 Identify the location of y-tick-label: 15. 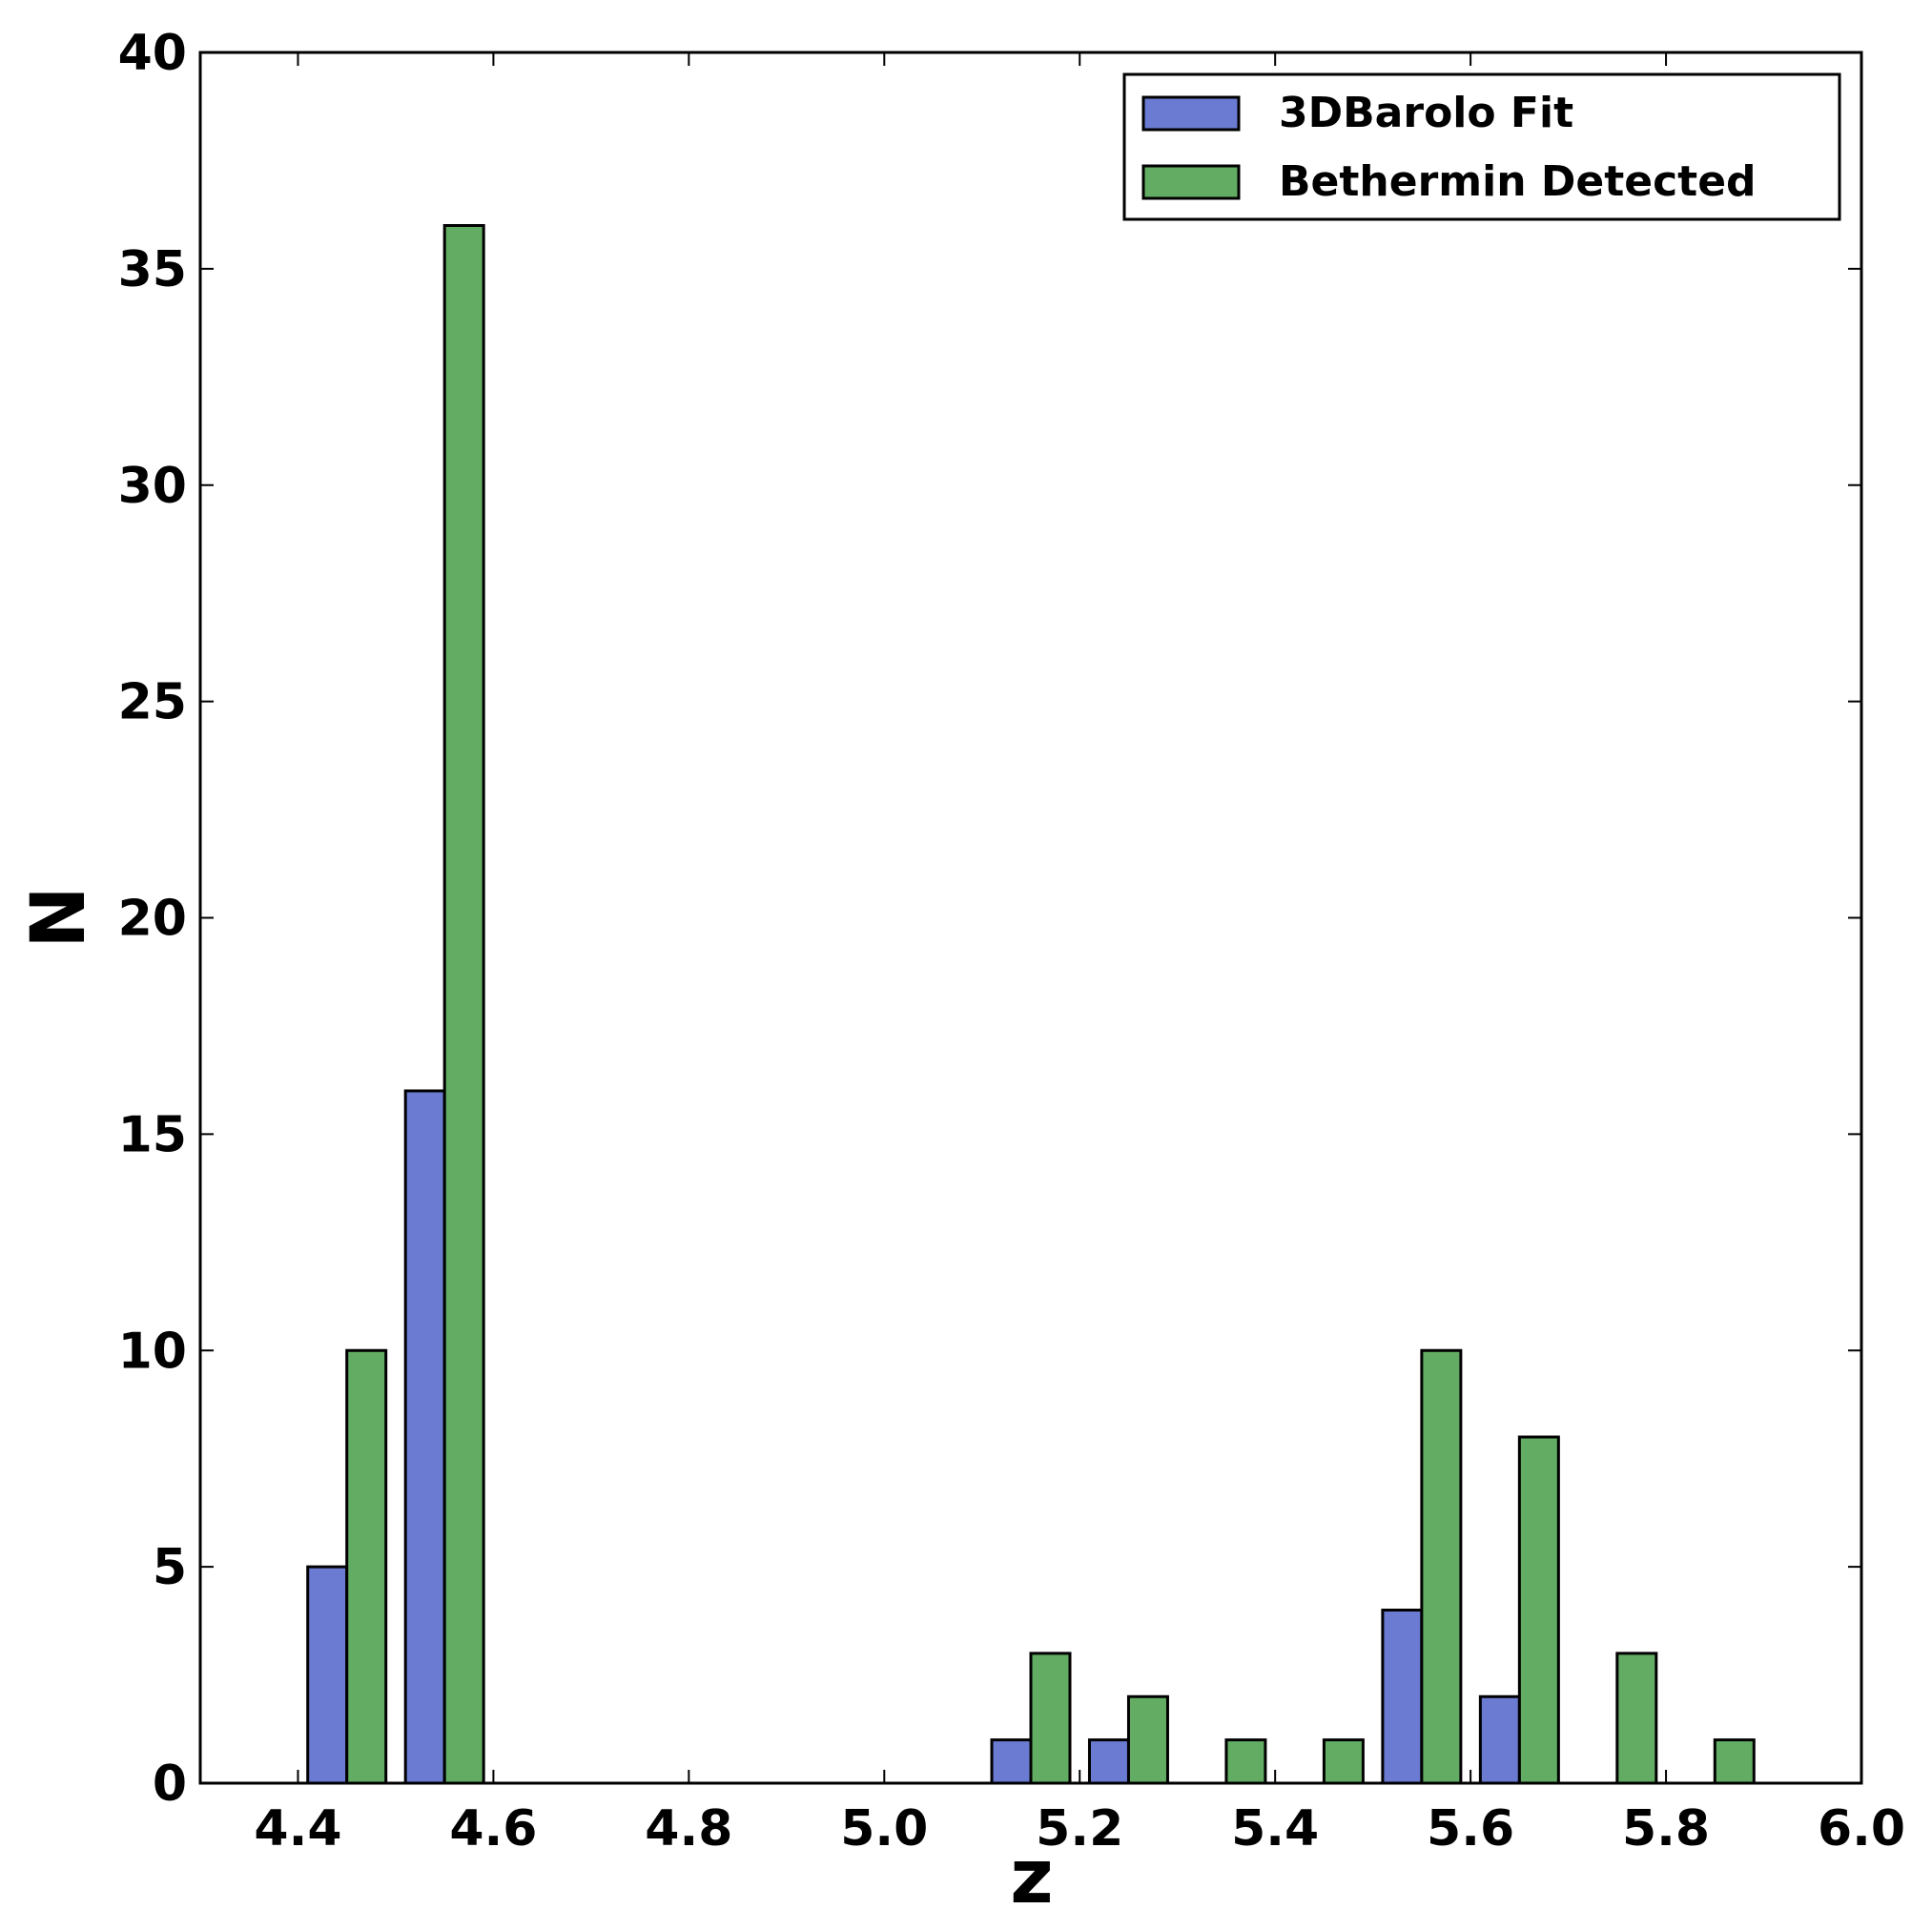
(152, 1134).